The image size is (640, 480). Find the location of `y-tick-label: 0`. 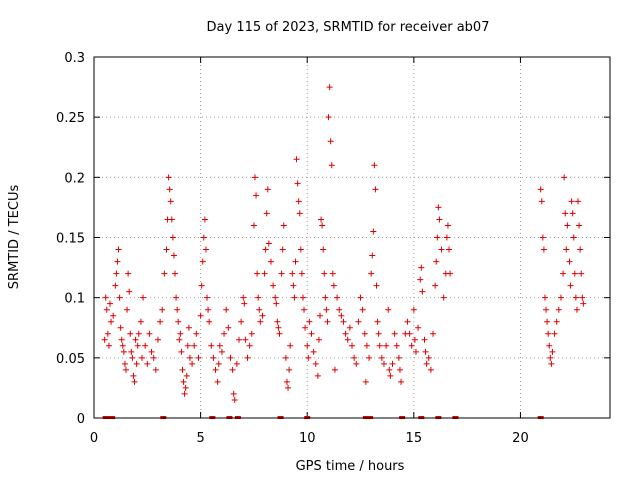

y-tick-label: 0 is located at coordinates (81, 419).